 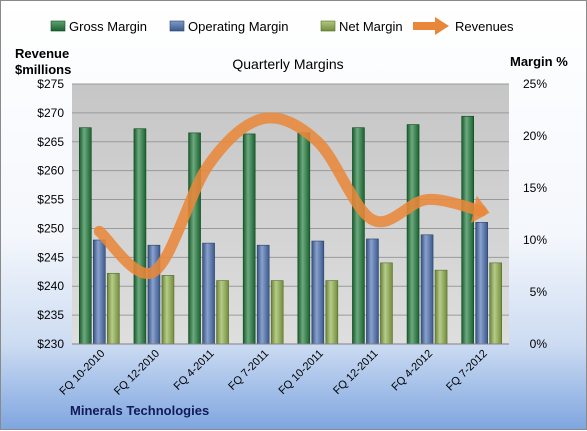 What do you see at coordinates (42, 53) in the screenshot?
I see `left-axis-label-line1: Revenue` at bounding box center [42, 53].